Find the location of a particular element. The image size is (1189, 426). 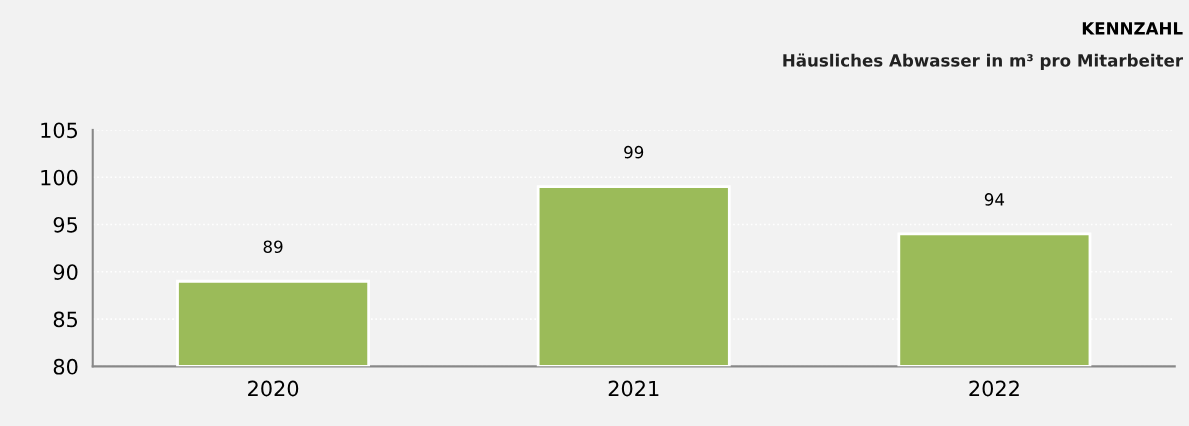

chart-subtitle: Häusliches Abwasser in m³ pro Mitarbeiter is located at coordinates (983, 61).